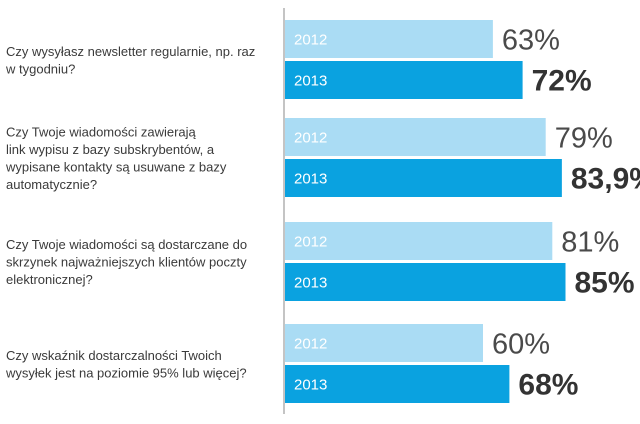  What do you see at coordinates (389, 39) in the screenshot?
I see `bar-2012-q1` at bounding box center [389, 39].